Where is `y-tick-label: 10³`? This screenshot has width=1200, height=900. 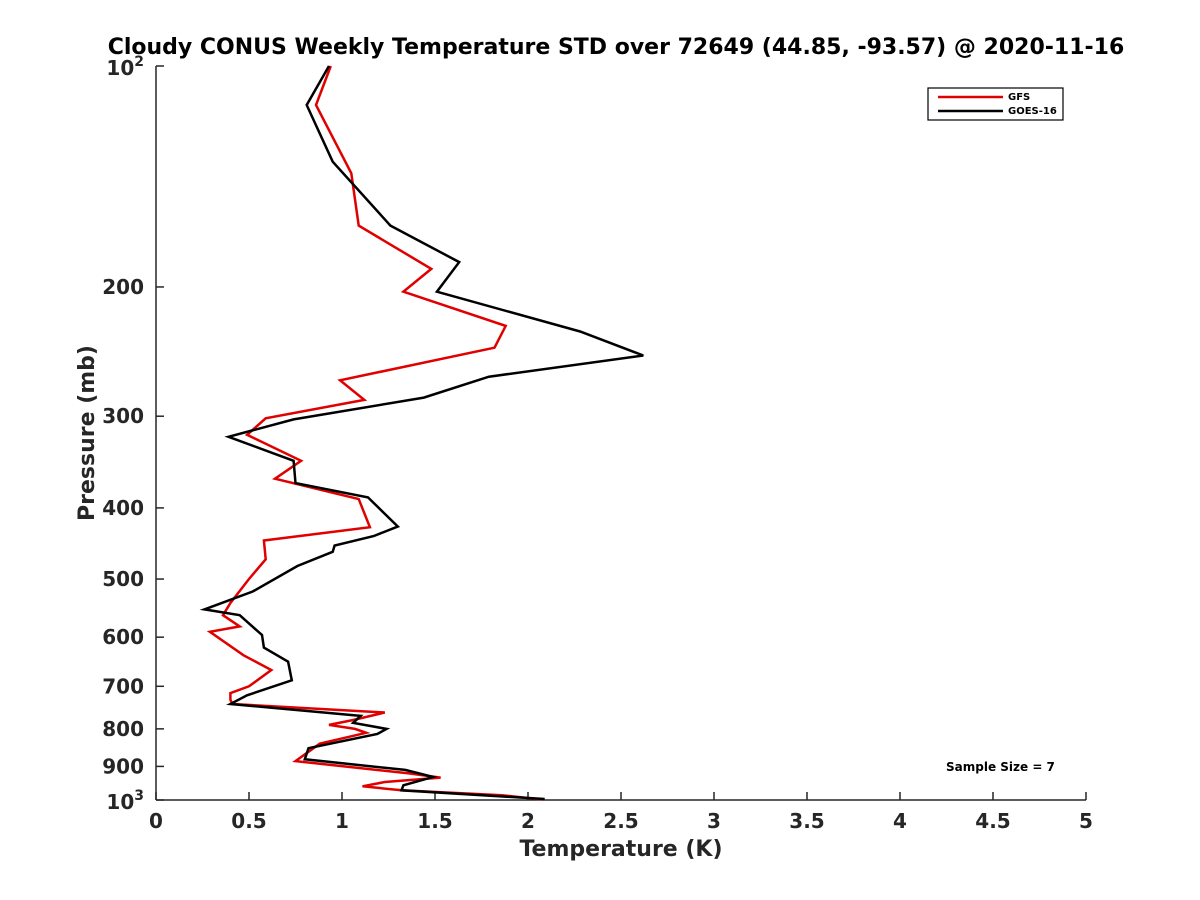
y-tick-label: 10³ is located at coordinates (125, 801).